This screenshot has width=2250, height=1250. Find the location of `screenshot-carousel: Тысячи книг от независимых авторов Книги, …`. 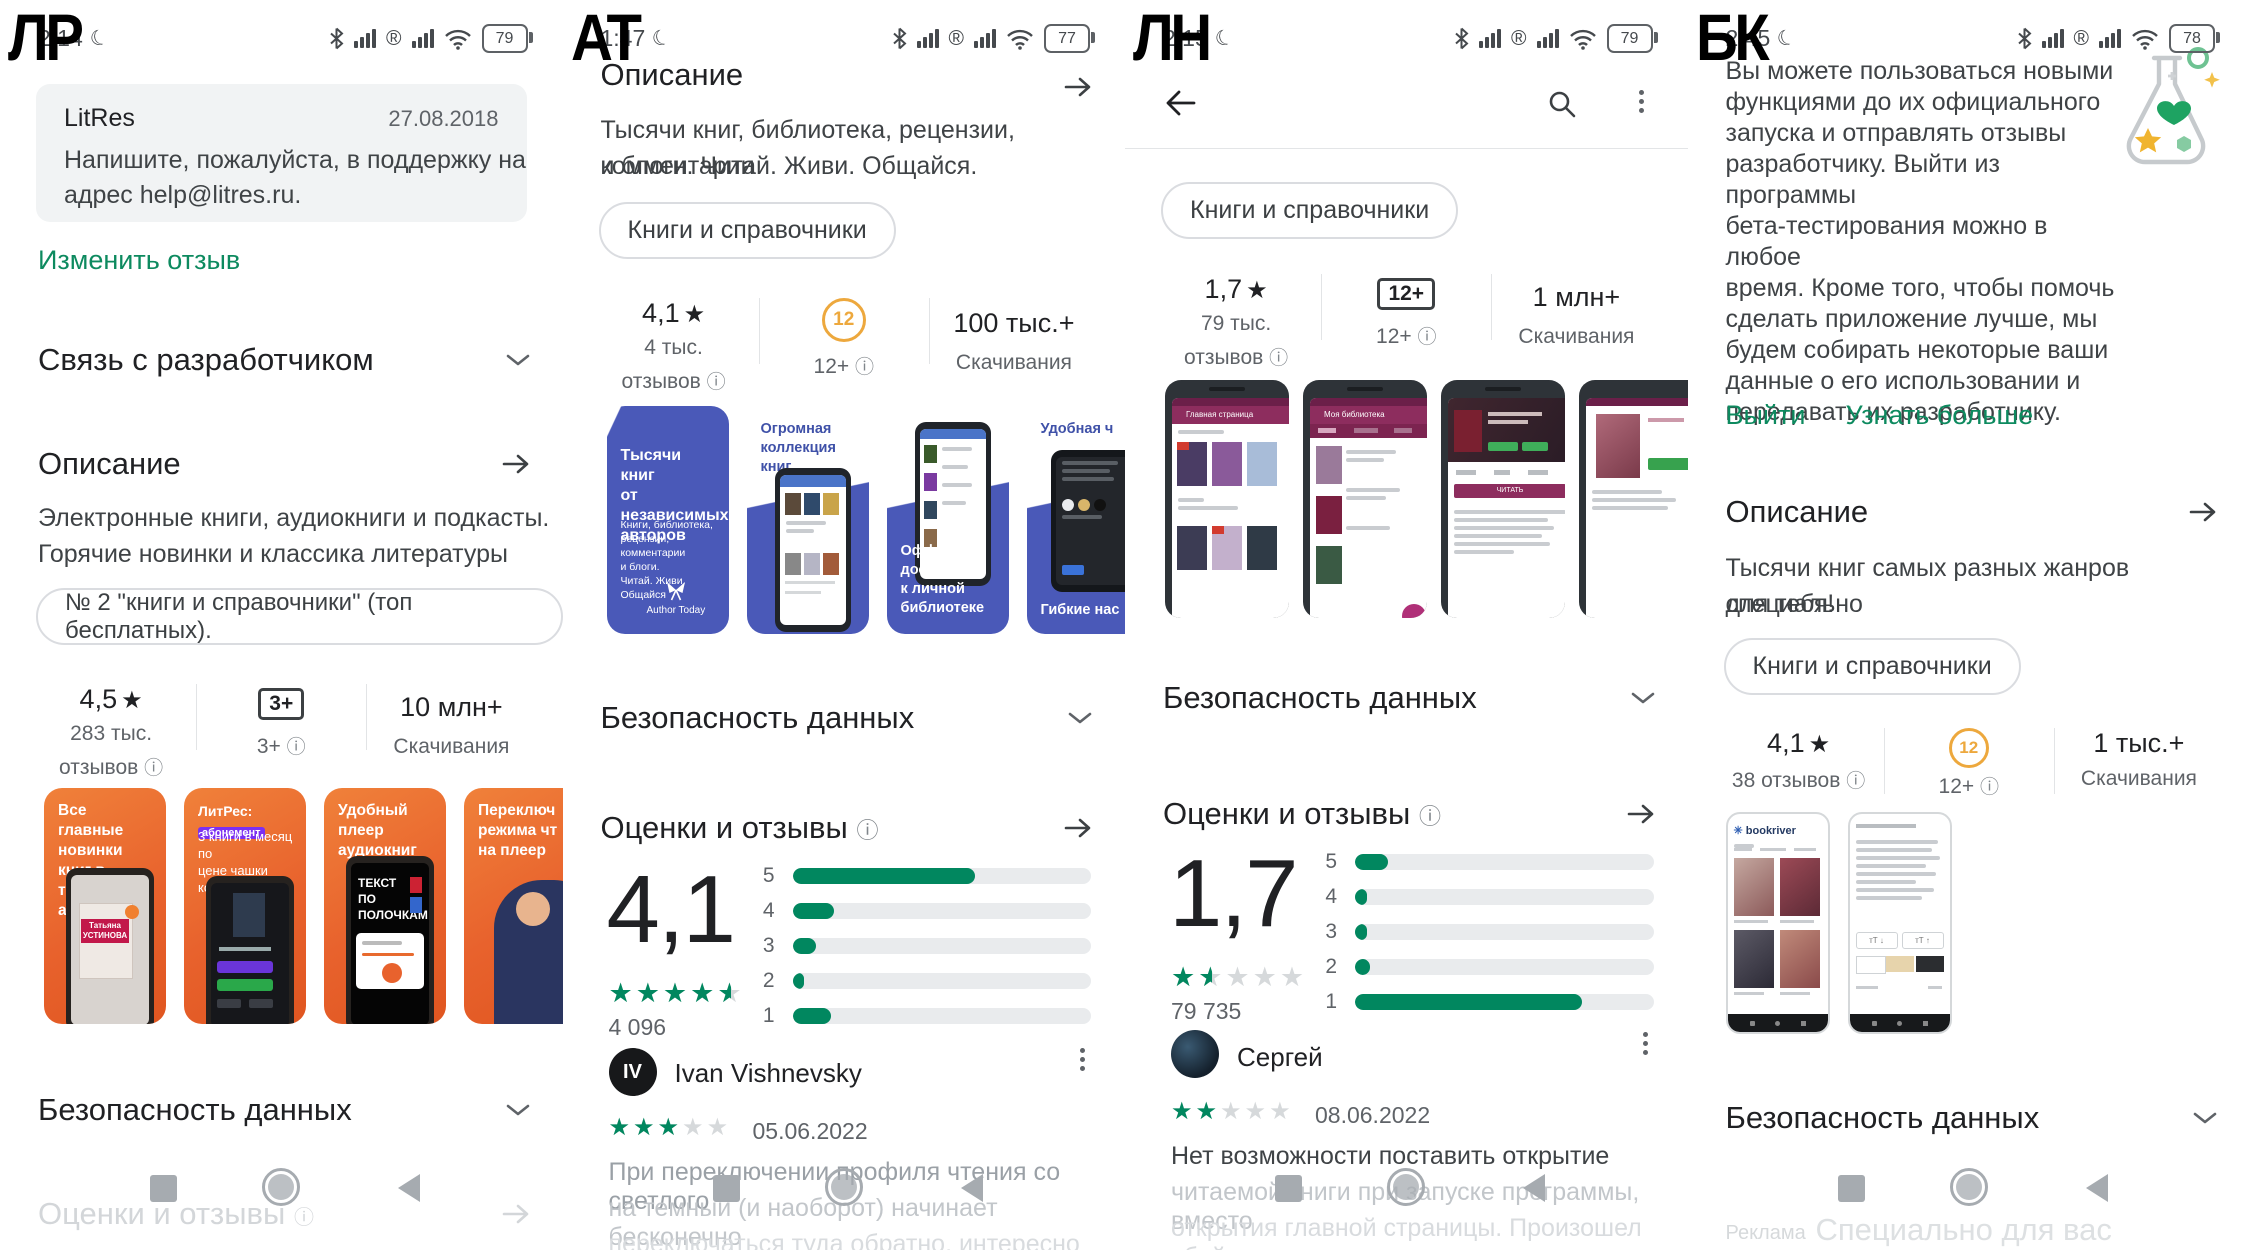

screenshot-carousel: Тысячи книг от независимых авторов Книги, … is located at coordinates (865, 520).